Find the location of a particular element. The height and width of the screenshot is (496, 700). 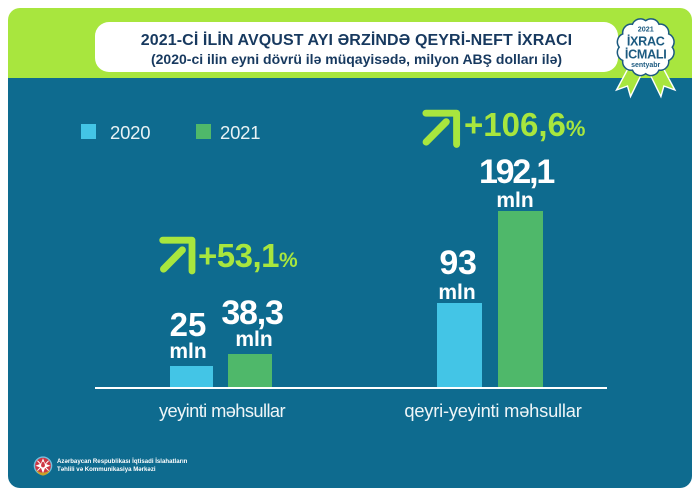

svg-text: sentyabr is located at coordinates (645, 65).